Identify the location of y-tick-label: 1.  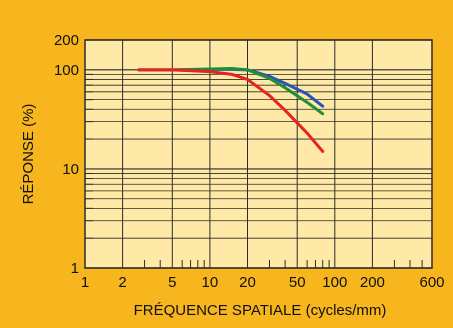
(75, 268).